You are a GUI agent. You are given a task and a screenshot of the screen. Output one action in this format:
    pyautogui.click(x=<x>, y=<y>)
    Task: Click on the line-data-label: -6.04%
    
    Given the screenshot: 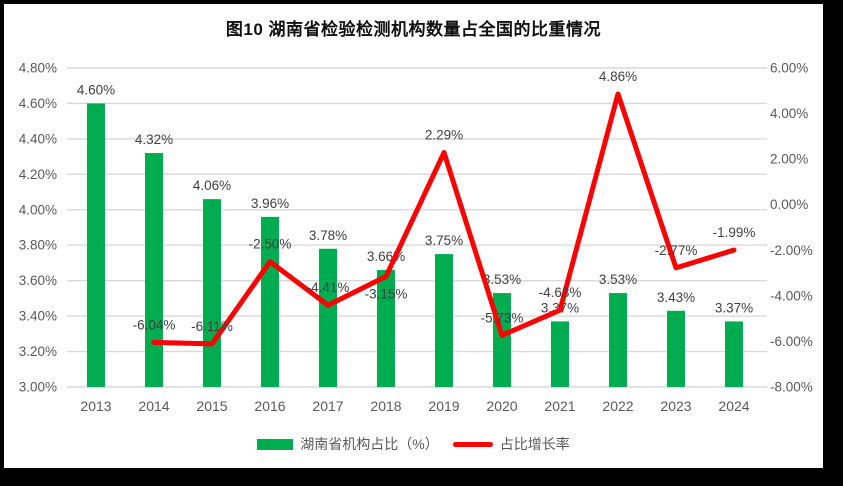 What is the action you would take?
    pyautogui.click(x=154, y=324)
    